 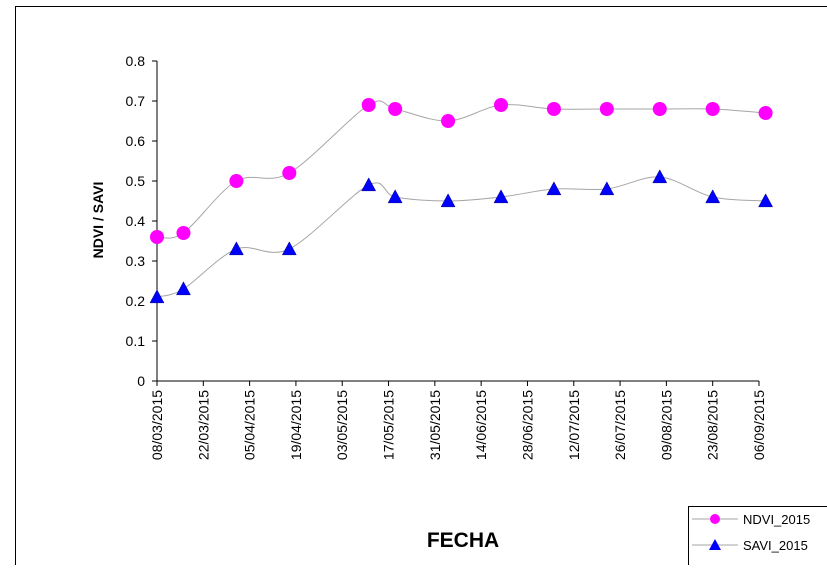 What do you see at coordinates (342, 425) in the screenshot?
I see `x-tick-label: 03/05/2015` at bounding box center [342, 425].